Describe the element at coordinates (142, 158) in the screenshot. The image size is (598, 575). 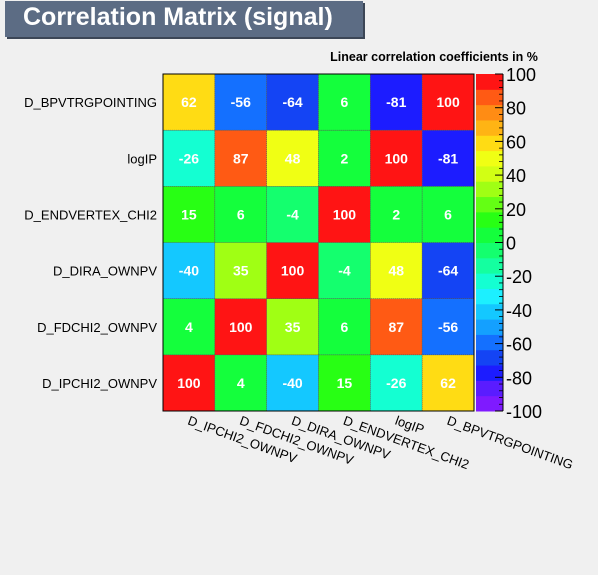
I see `y-axis-label: logIP` at that location.